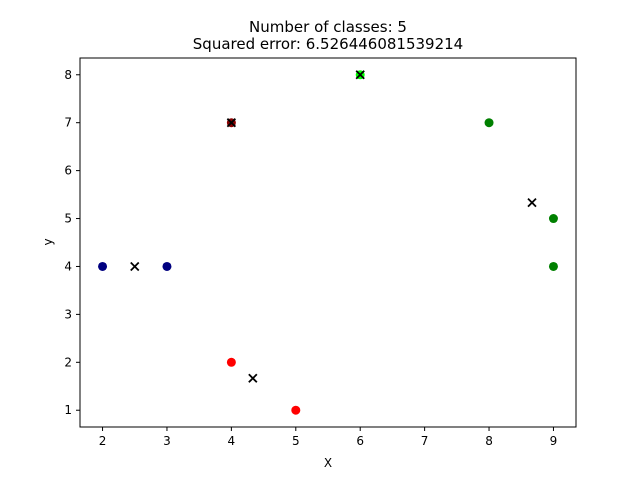  What do you see at coordinates (296, 441) in the screenshot?
I see `x-tick-label: 5` at bounding box center [296, 441].